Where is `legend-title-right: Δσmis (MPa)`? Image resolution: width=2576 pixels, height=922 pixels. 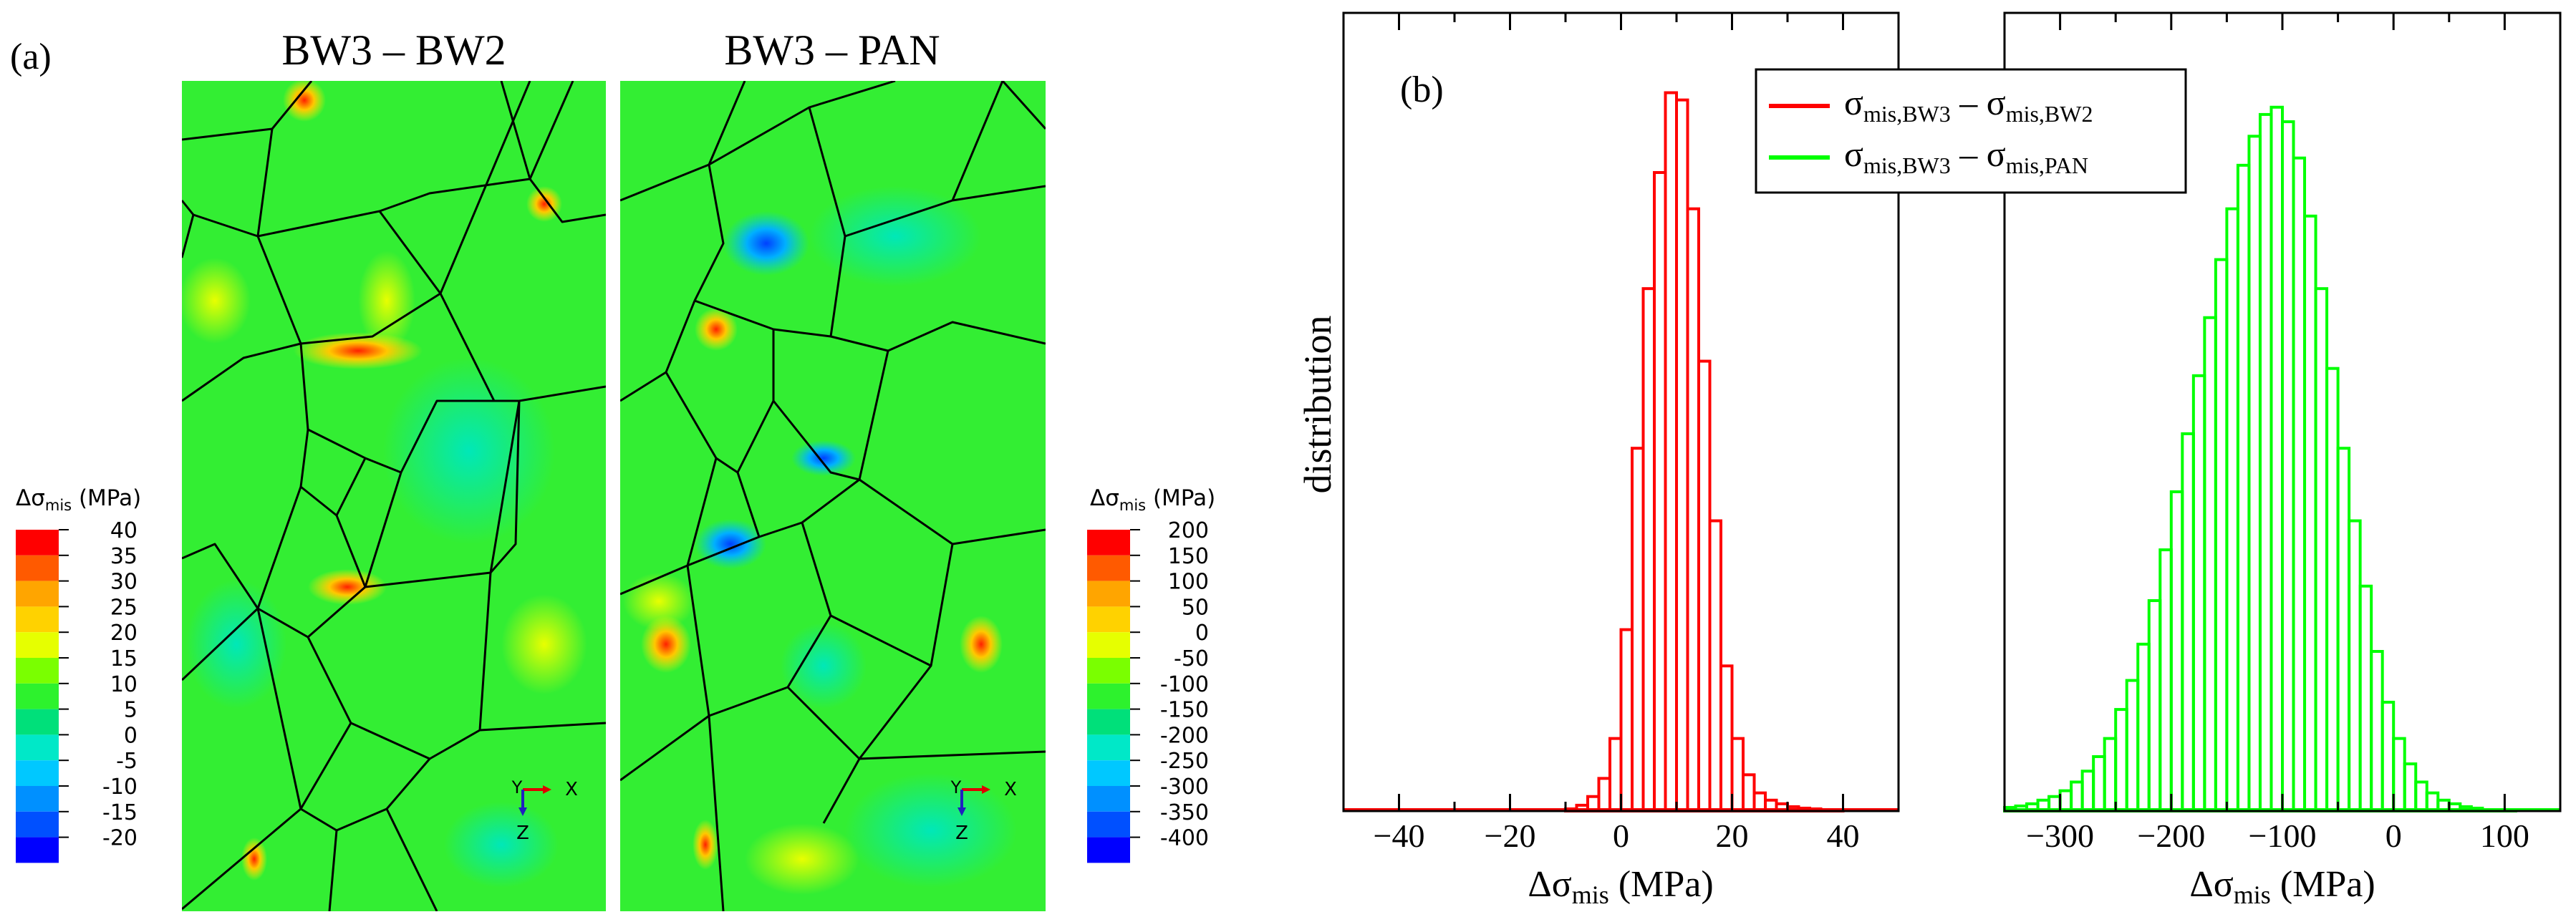
legend-title-right: Δσmis (MPa) is located at coordinates (1152, 499).